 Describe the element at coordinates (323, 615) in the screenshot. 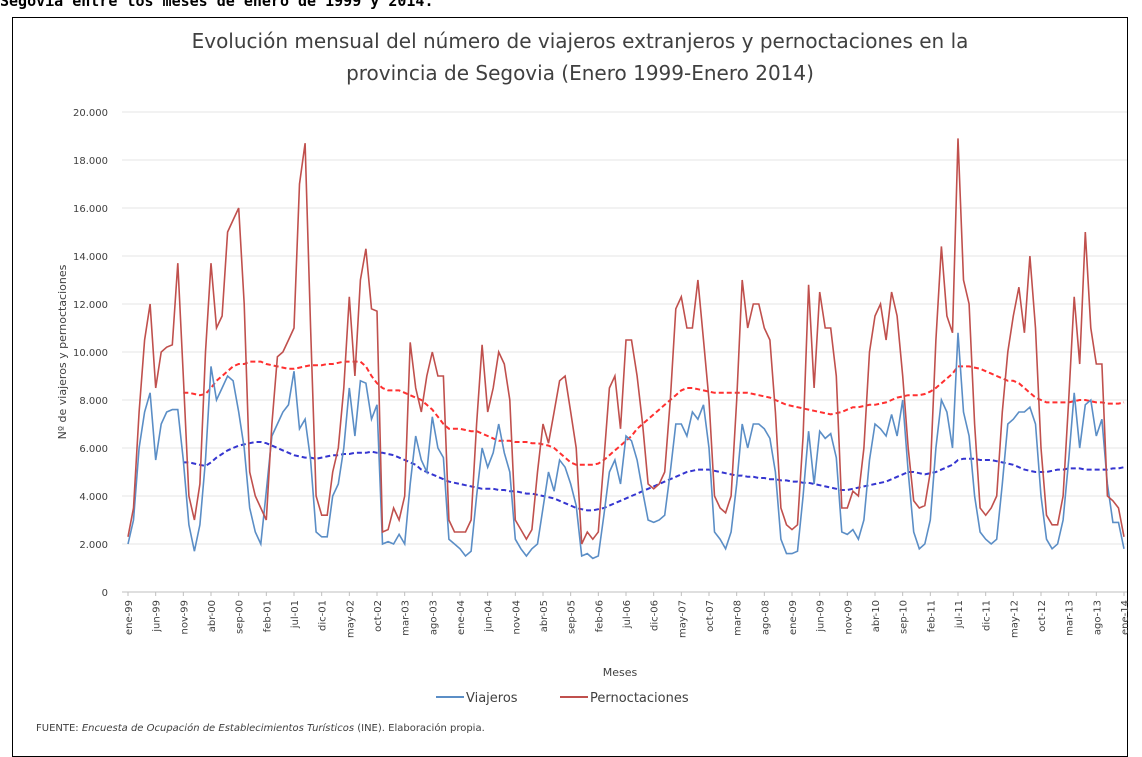

I see `x-tick-label: dic-01` at that location.